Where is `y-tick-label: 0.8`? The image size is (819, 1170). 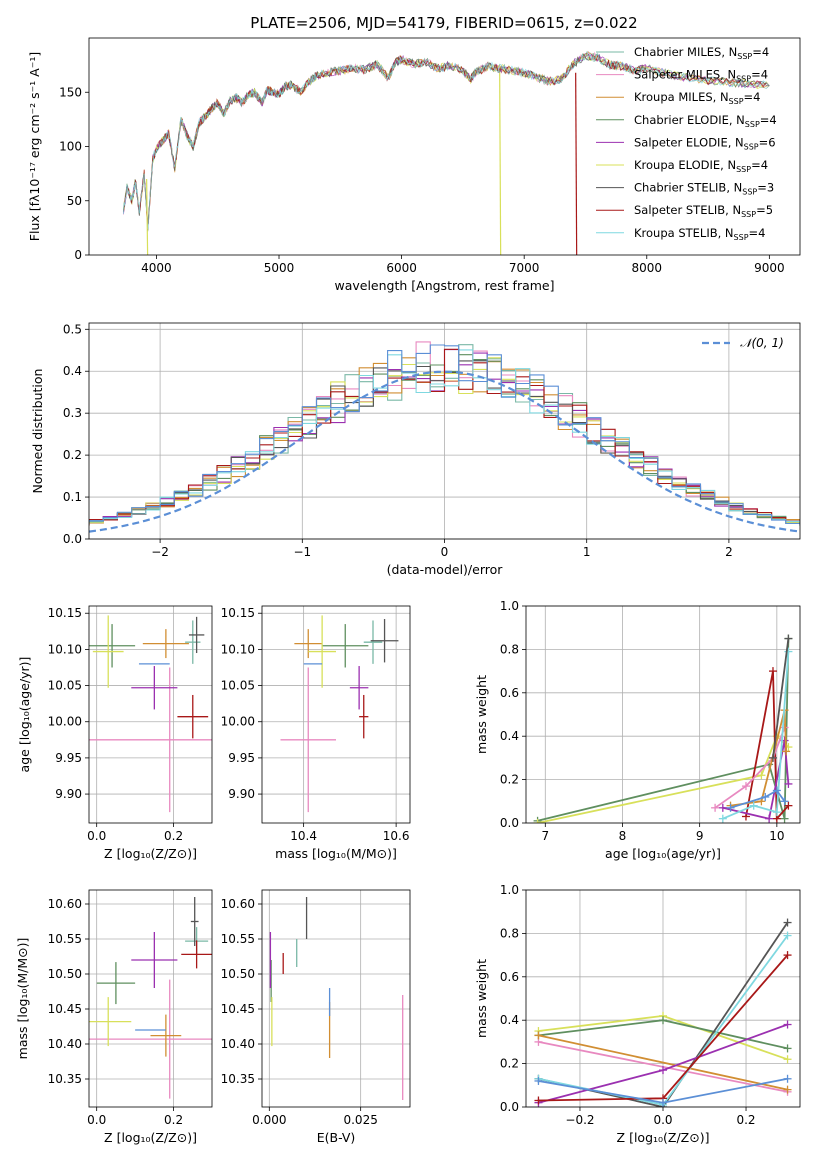 y-tick-label: 0.8 is located at coordinates (509, 933).